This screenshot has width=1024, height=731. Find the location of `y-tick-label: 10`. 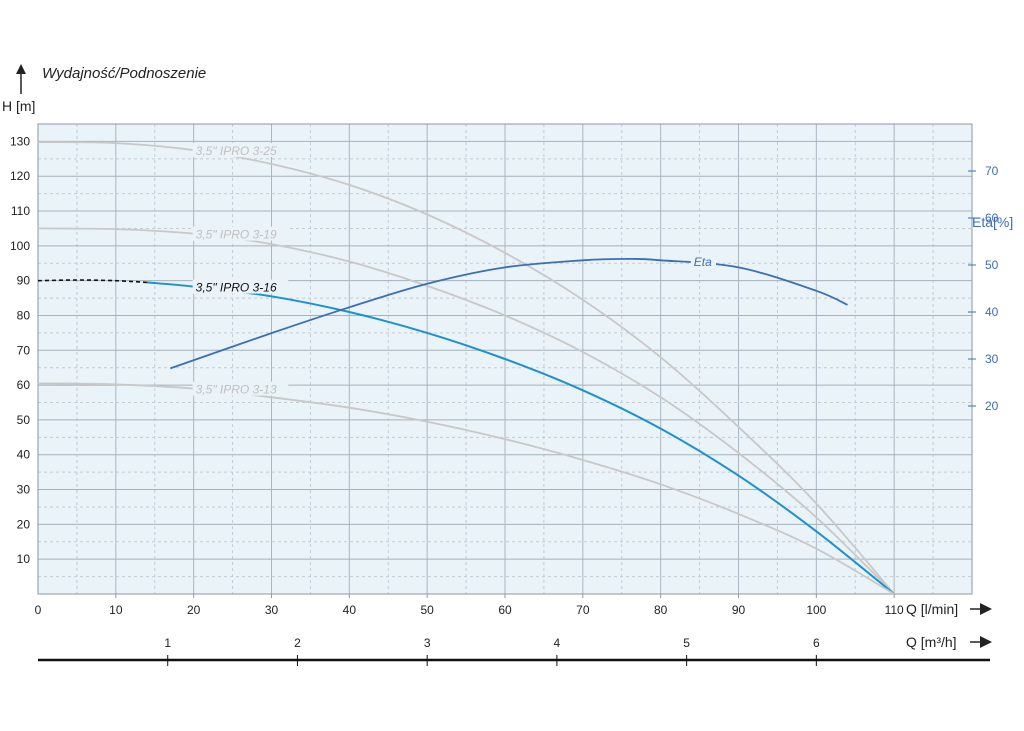

y-tick-label: 10 is located at coordinates (24, 559).